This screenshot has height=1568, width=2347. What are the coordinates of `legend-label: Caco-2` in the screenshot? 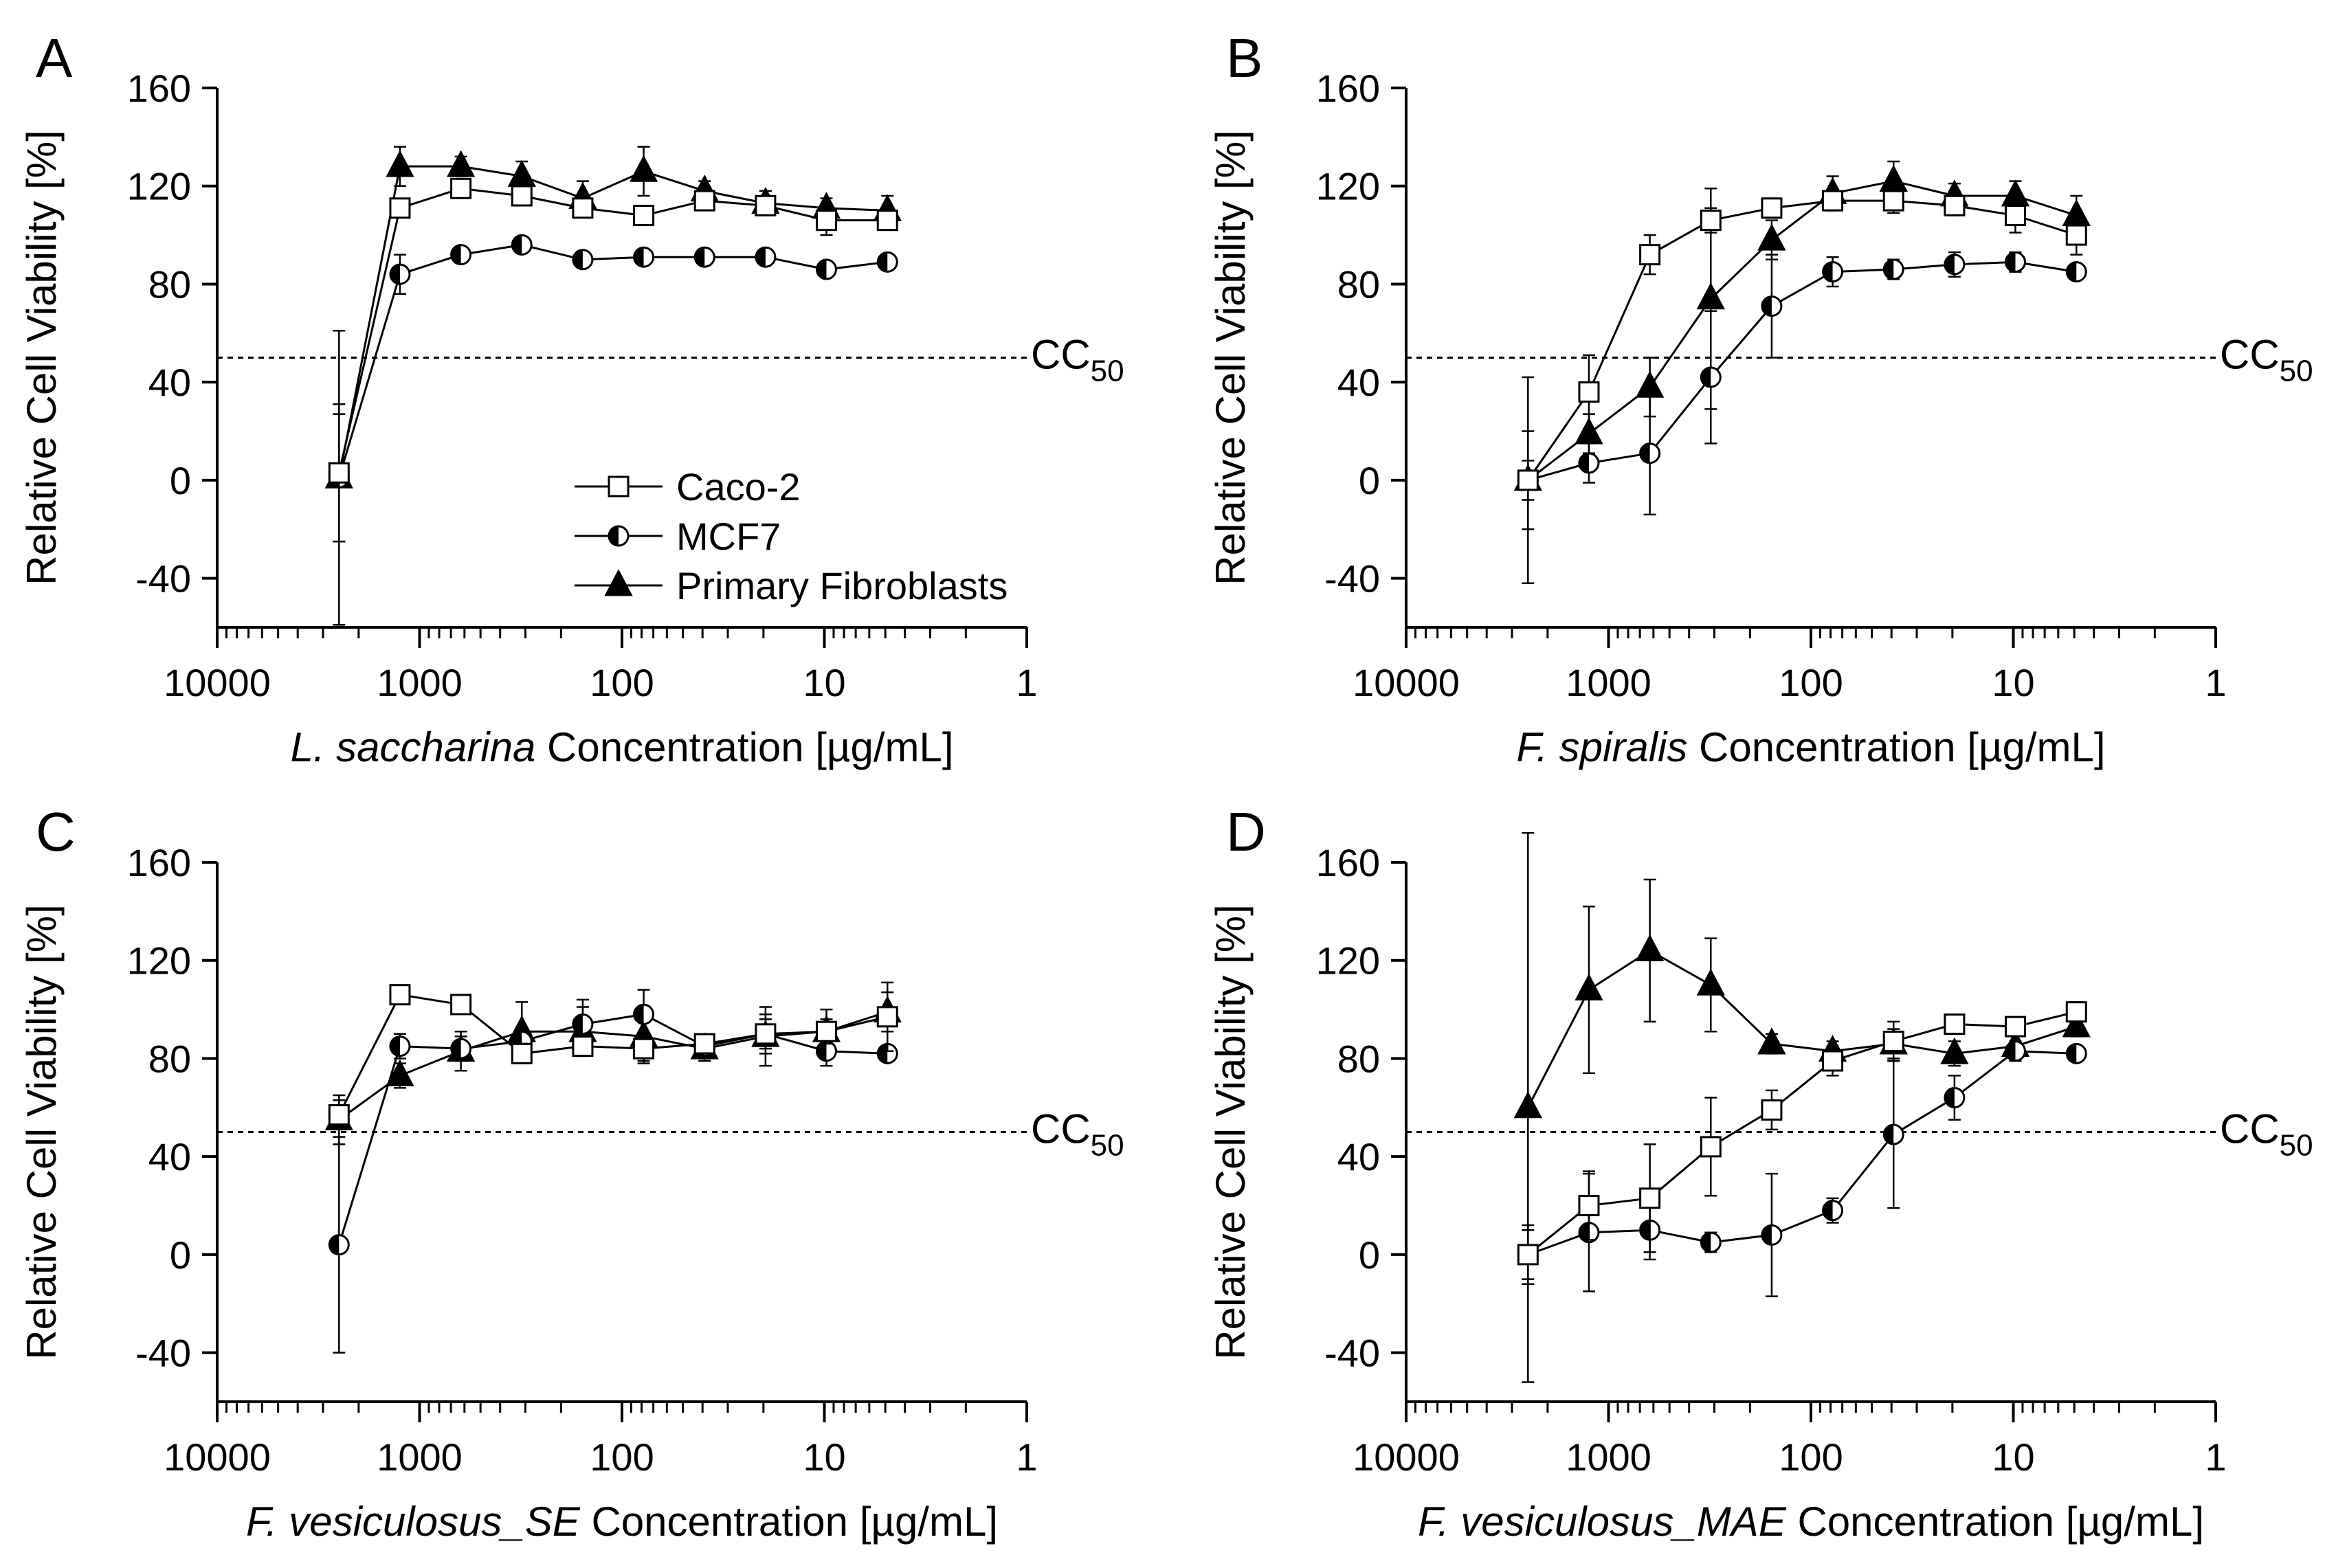 It's located at (738, 486).